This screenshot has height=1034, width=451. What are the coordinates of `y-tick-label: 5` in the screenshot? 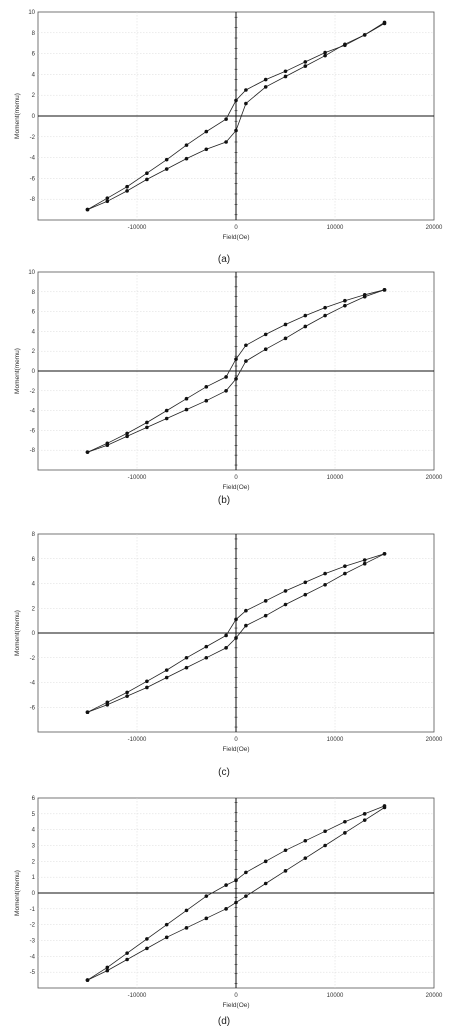 It's located at (34, 815).